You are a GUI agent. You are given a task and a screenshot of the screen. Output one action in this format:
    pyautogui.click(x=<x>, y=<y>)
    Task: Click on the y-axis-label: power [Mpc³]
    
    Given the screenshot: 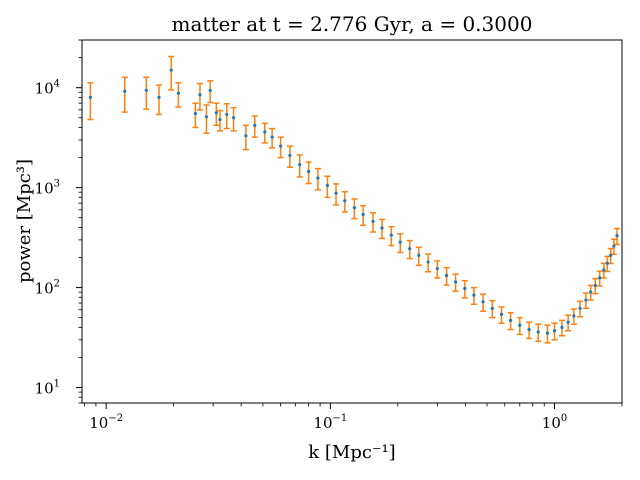 What is the action you would take?
    pyautogui.click(x=24, y=221)
    